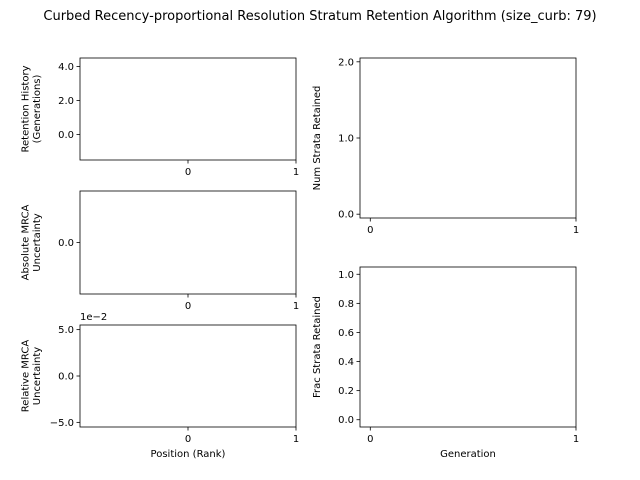 The width and height of the screenshot is (640, 480). Describe the element at coordinates (346, 304) in the screenshot. I see `y-tick-label: 0.8` at that location.